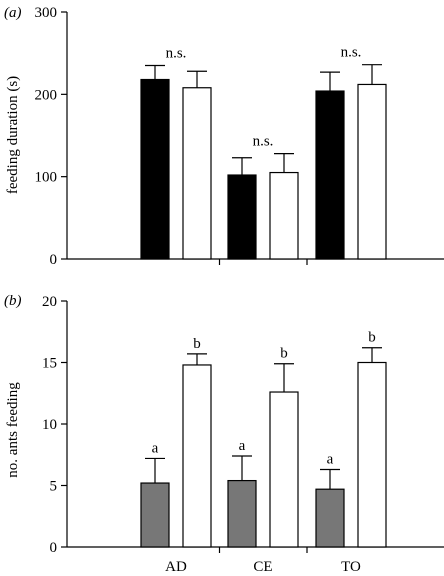 The image size is (444, 576). What do you see at coordinates (49, 425) in the screenshot?
I see `y-tick-label: 10` at bounding box center [49, 425].